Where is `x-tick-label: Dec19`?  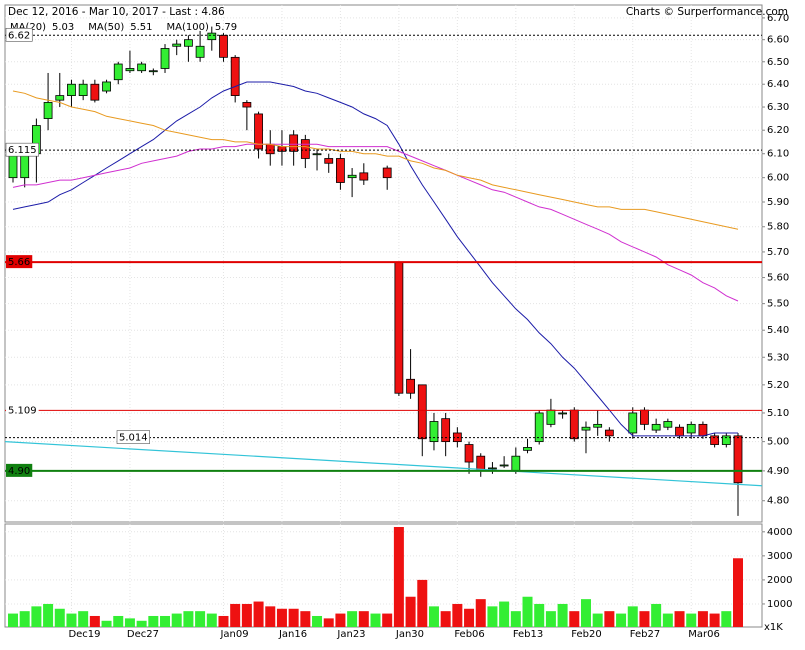 x-tick-label: Dec19 is located at coordinates (84, 634).